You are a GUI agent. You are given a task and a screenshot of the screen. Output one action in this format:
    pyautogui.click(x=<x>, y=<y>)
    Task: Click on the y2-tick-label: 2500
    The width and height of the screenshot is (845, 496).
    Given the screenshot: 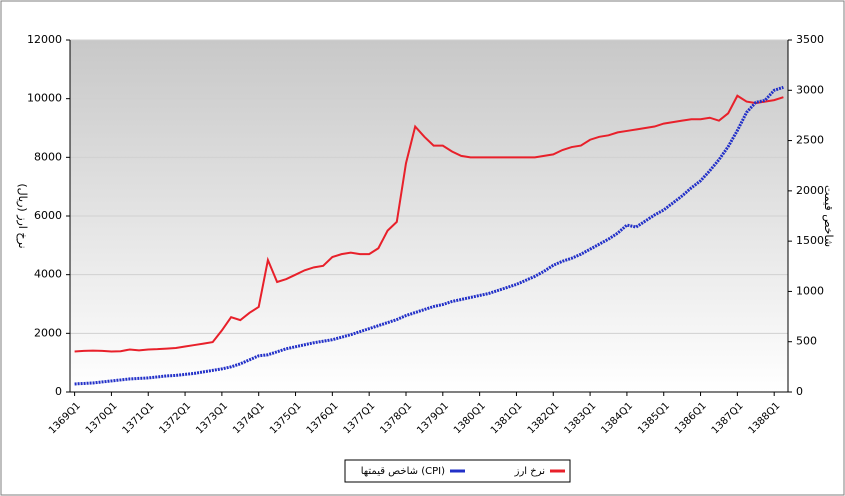 What is the action you would take?
    pyautogui.click(x=810, y=140)
    